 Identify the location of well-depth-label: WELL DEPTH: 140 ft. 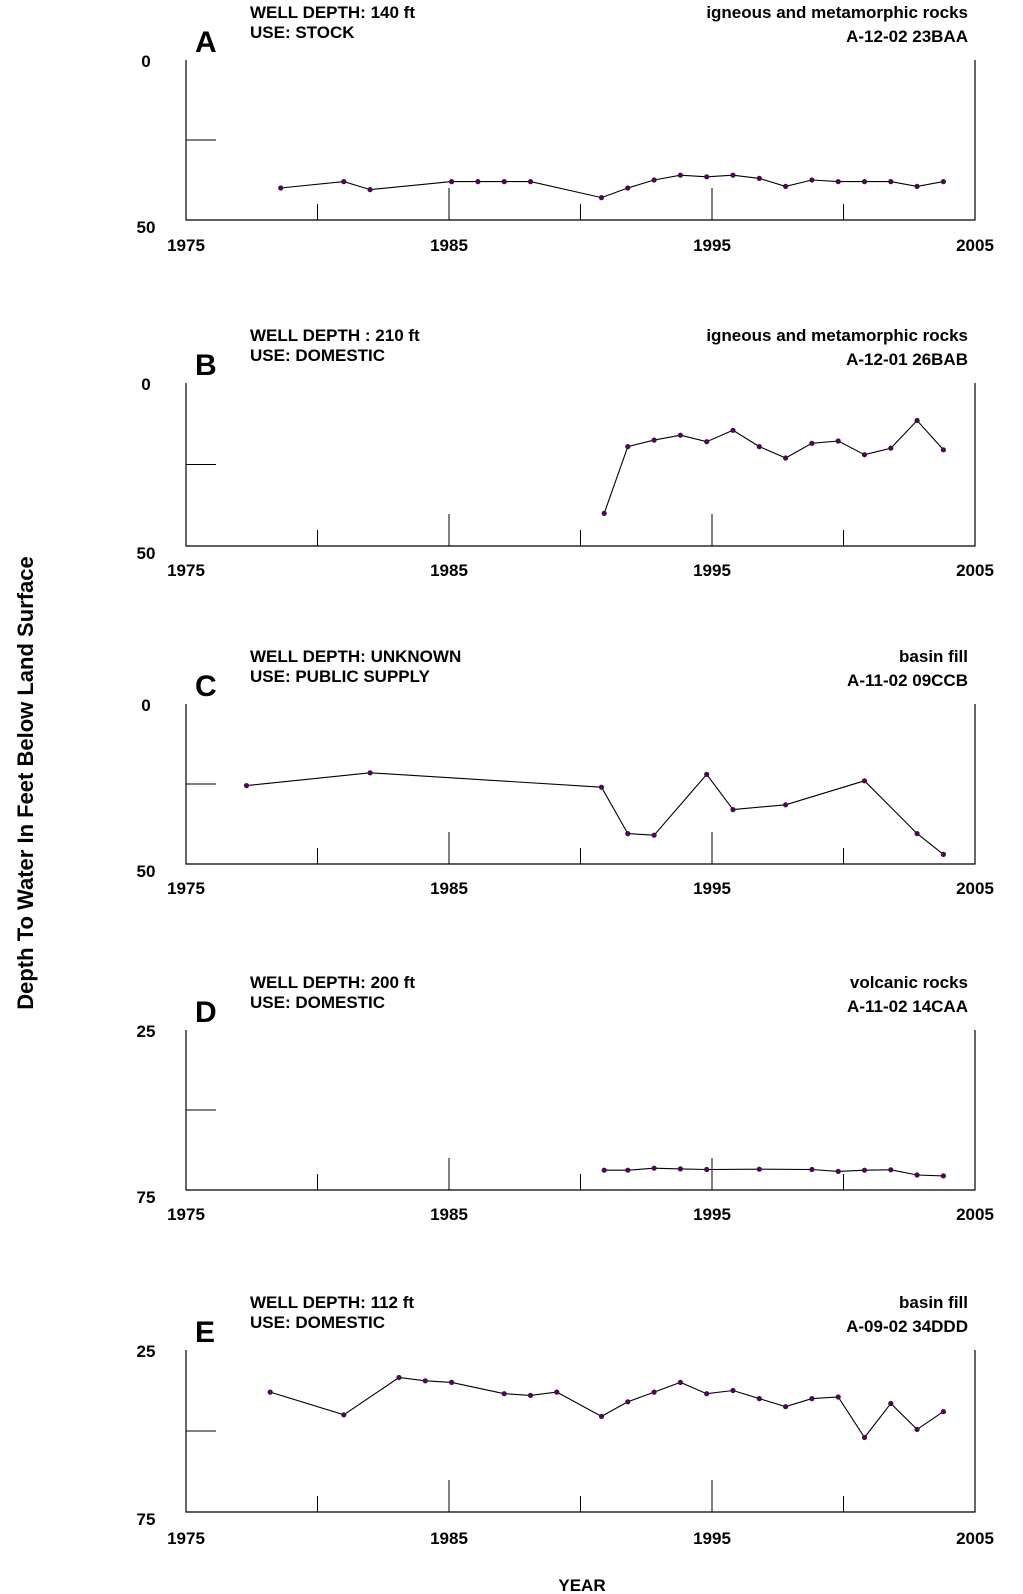
(332, 12).